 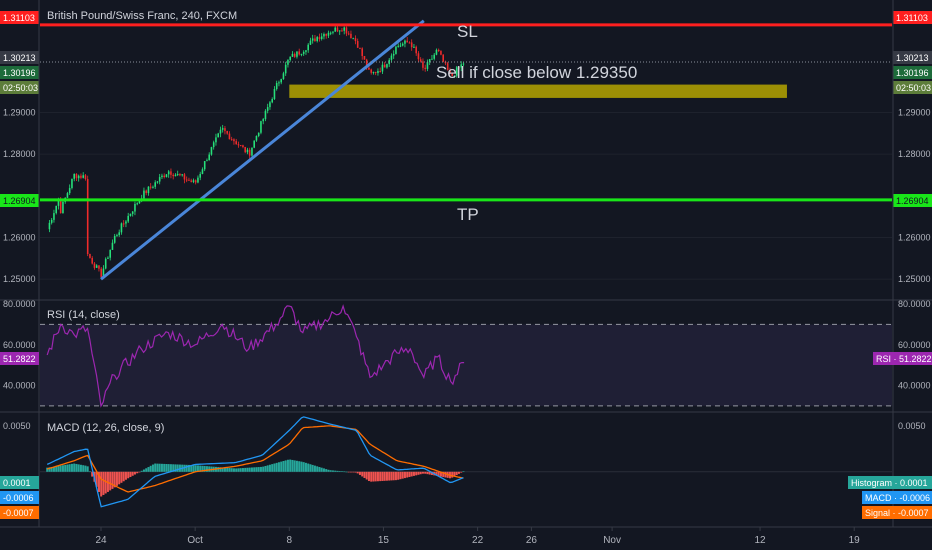 I want to click on tp-label: TP, so click(x=468, y=214).